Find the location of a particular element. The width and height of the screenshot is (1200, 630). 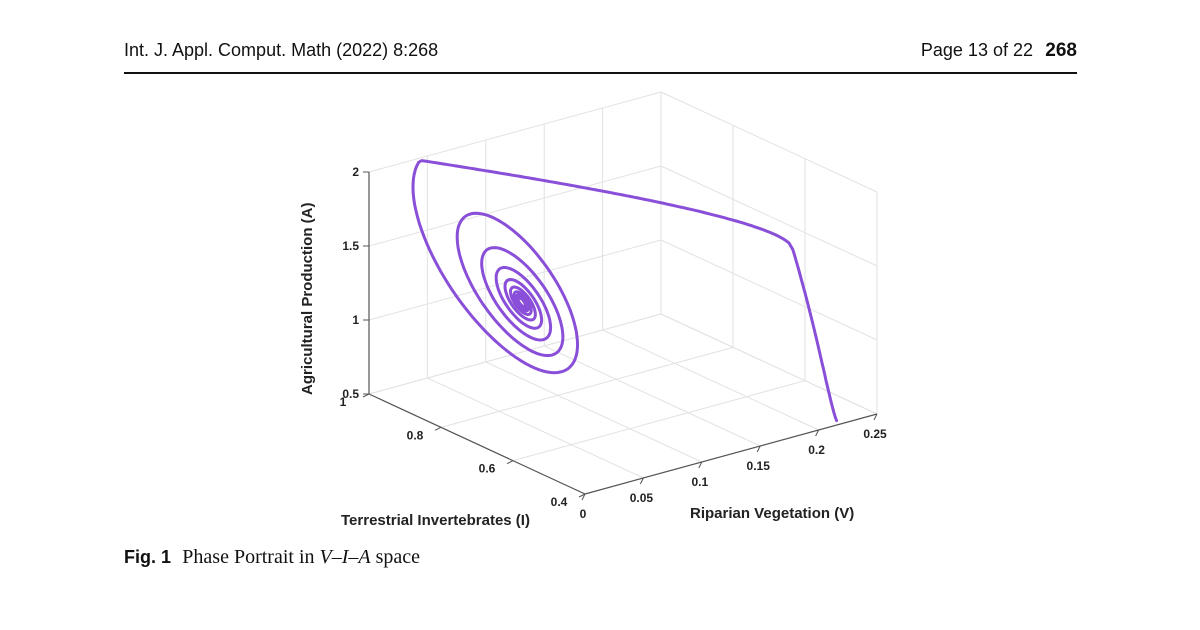

x-axis-label: Riparian Vegetation (V) is located at coordinates (772, 513).